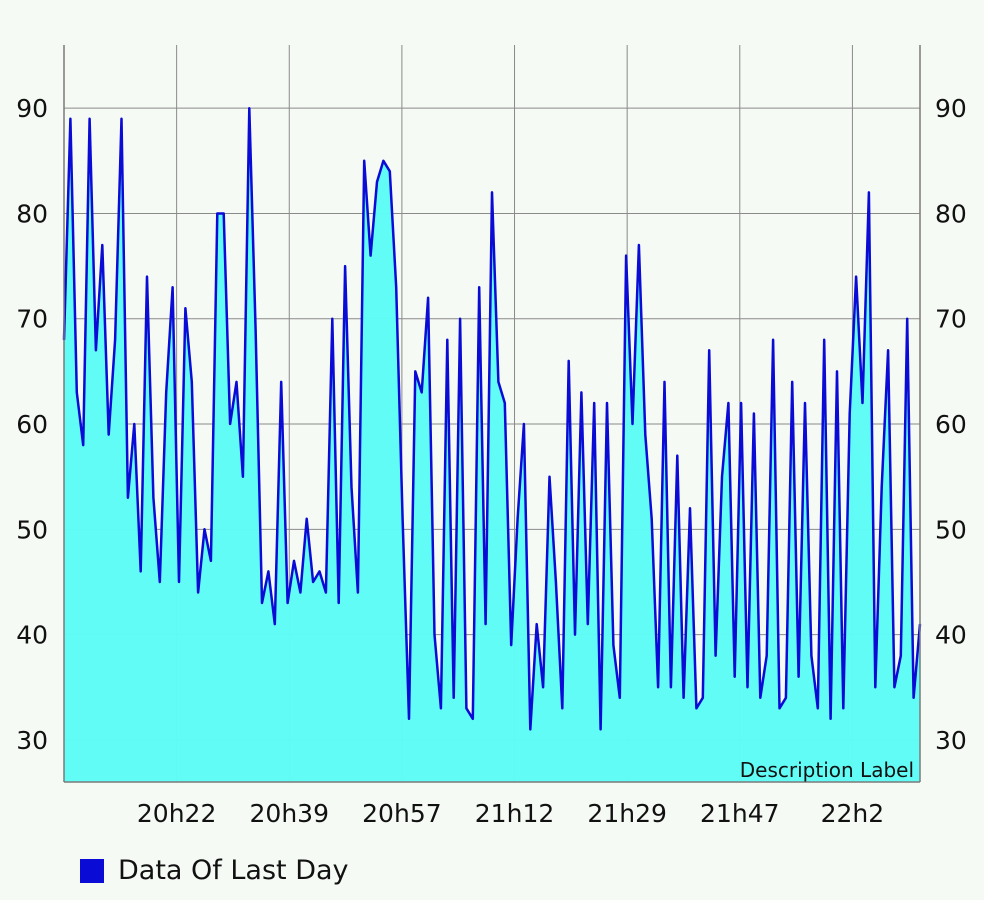  I want to click on y-tick-label-right: 90, so click(951, 108).